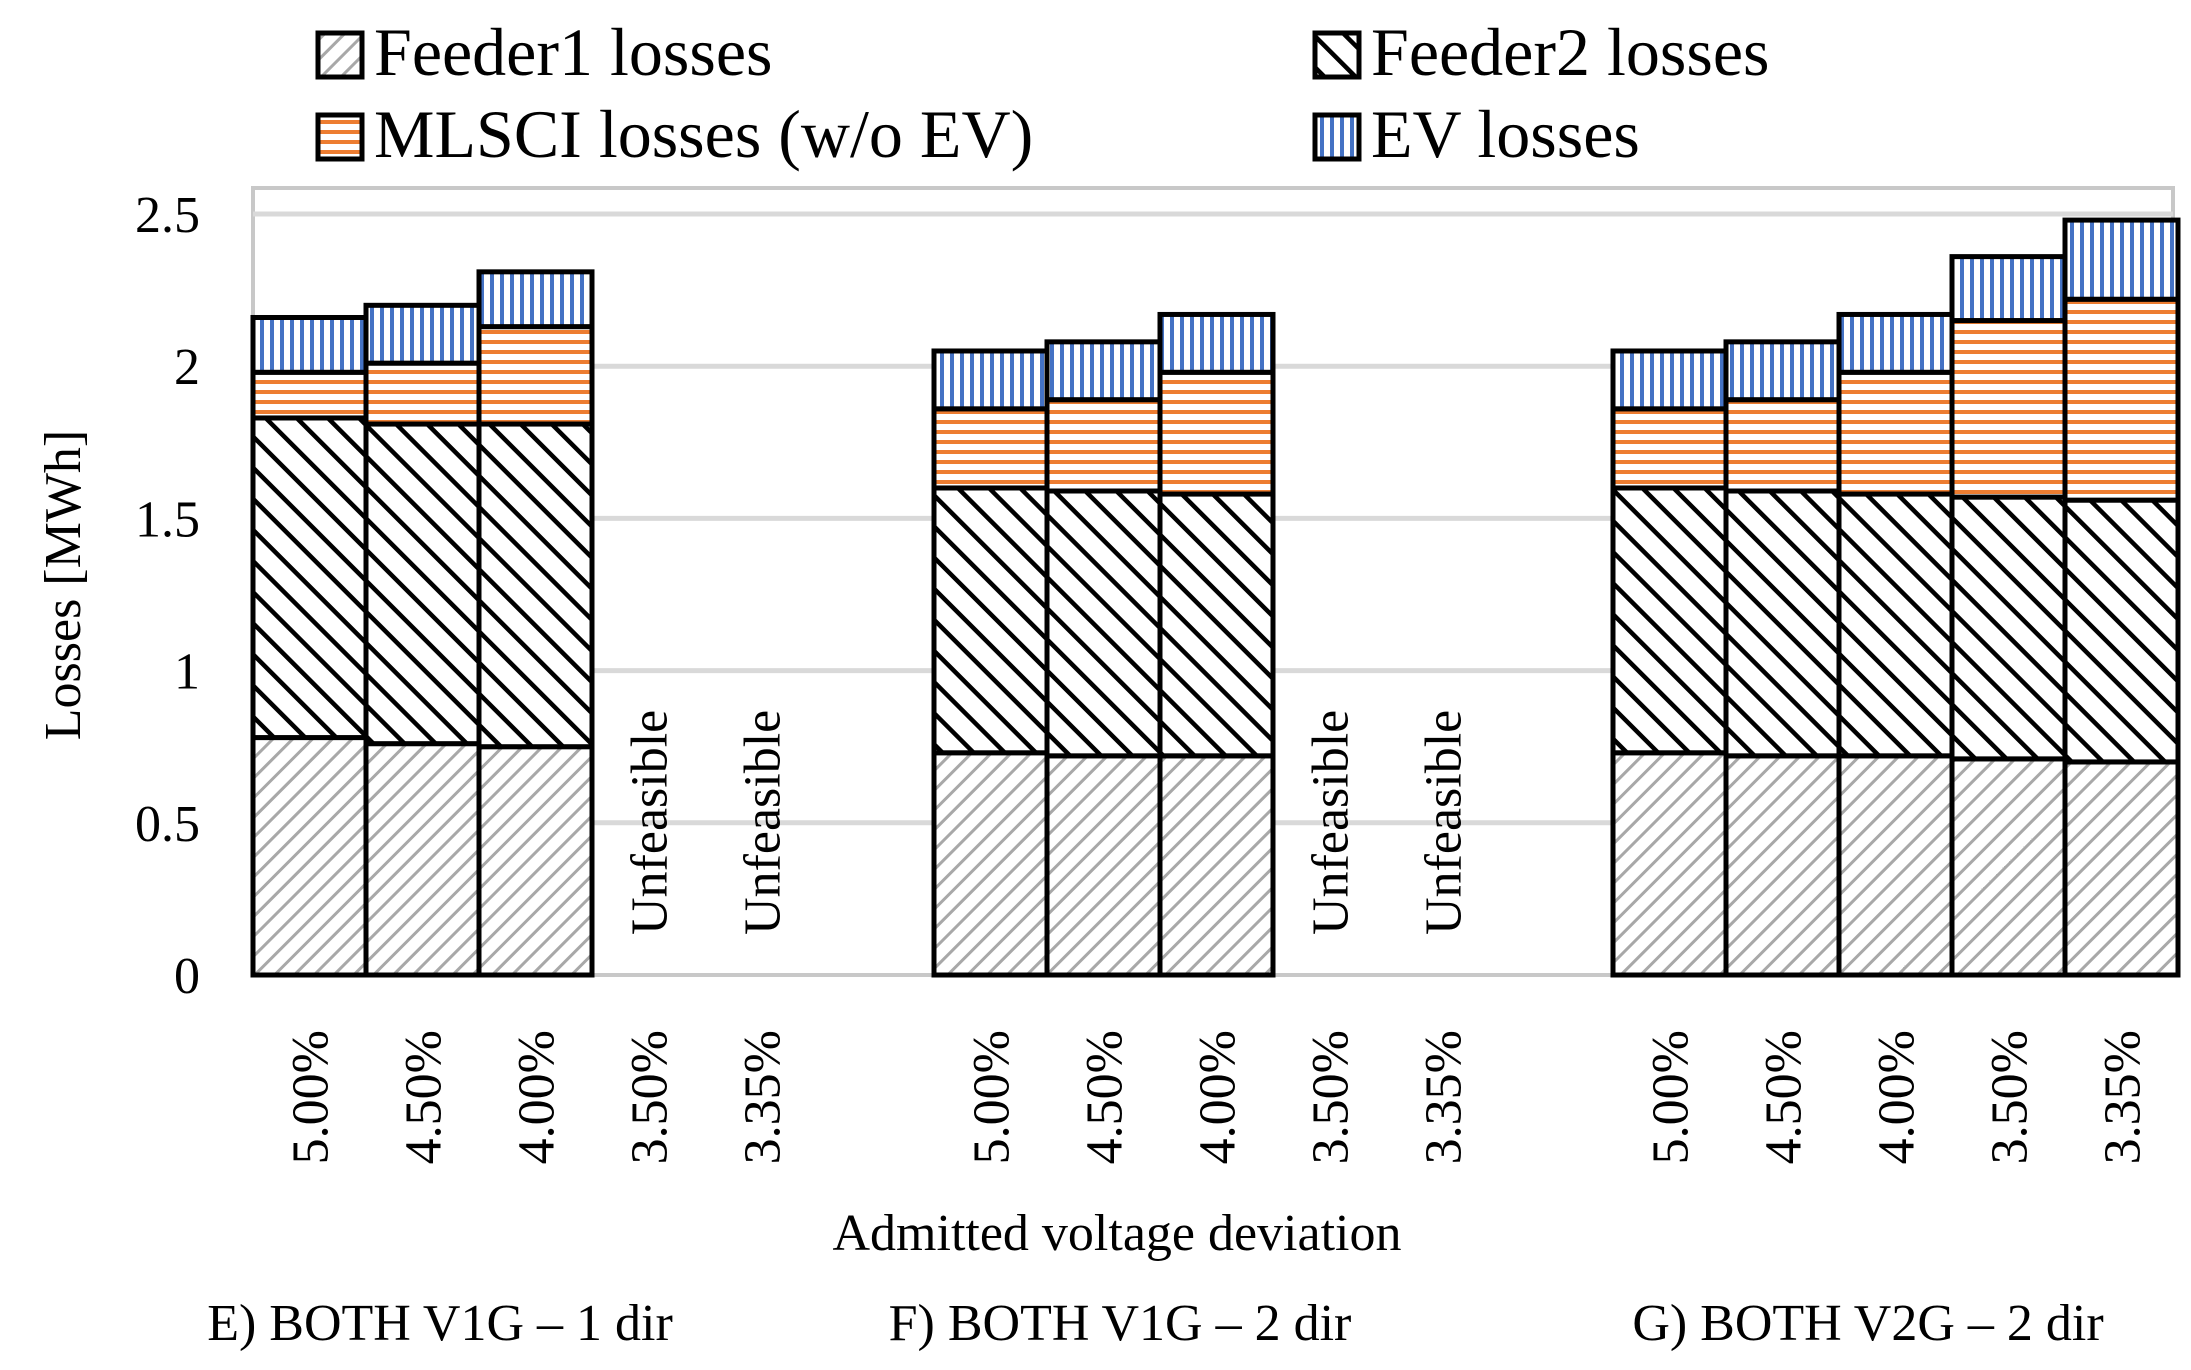 The height and width of the screenshot is (1370, 2191). I want to click on y-tick-label: 2, so click(187, 367).